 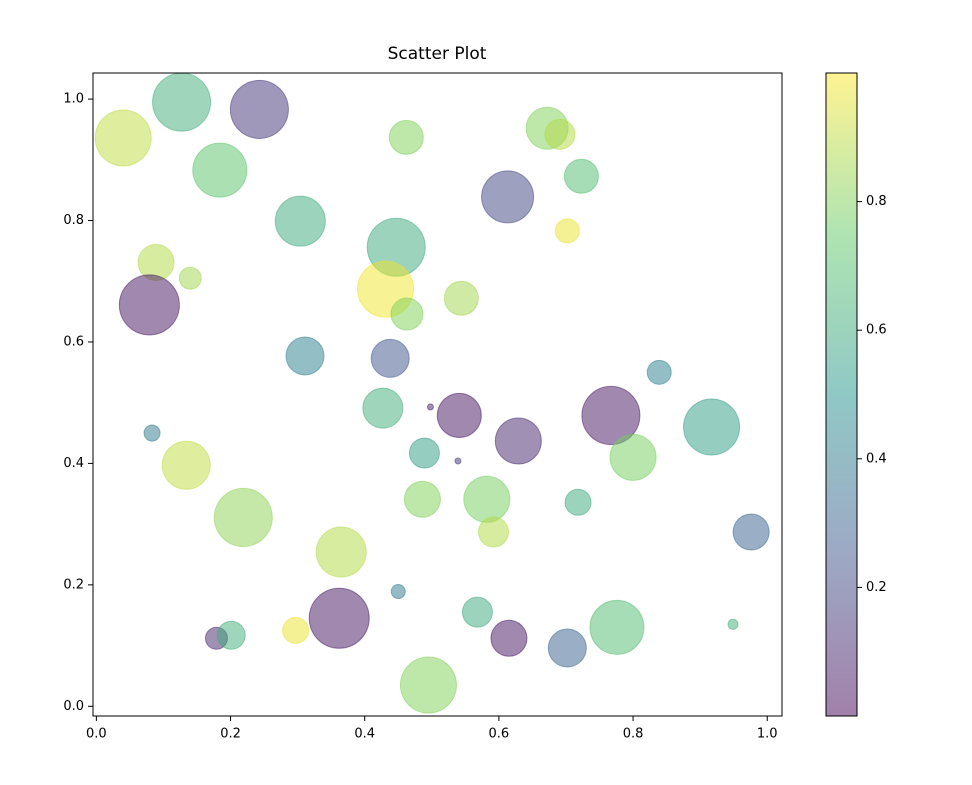 I want to click on x-tick-label: 0.2, so click(x=230, y=734).